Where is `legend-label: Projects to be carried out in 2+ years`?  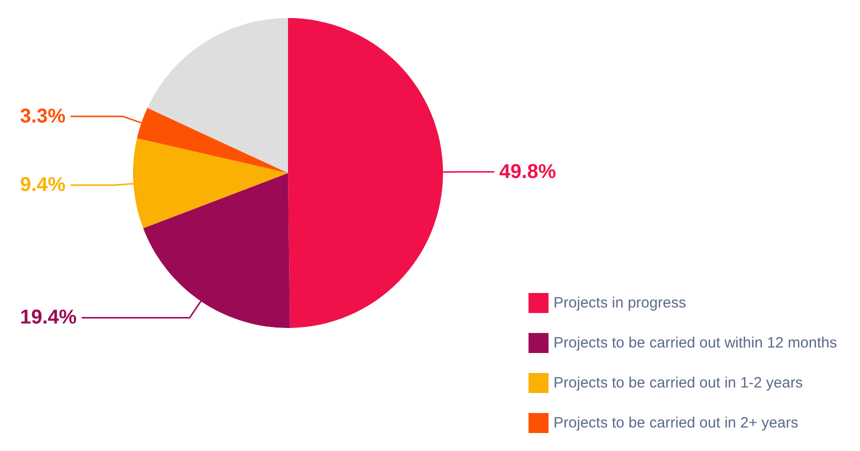 legend-label: Projects to be carried out in 2+ years is located at coordinates (676, 423).